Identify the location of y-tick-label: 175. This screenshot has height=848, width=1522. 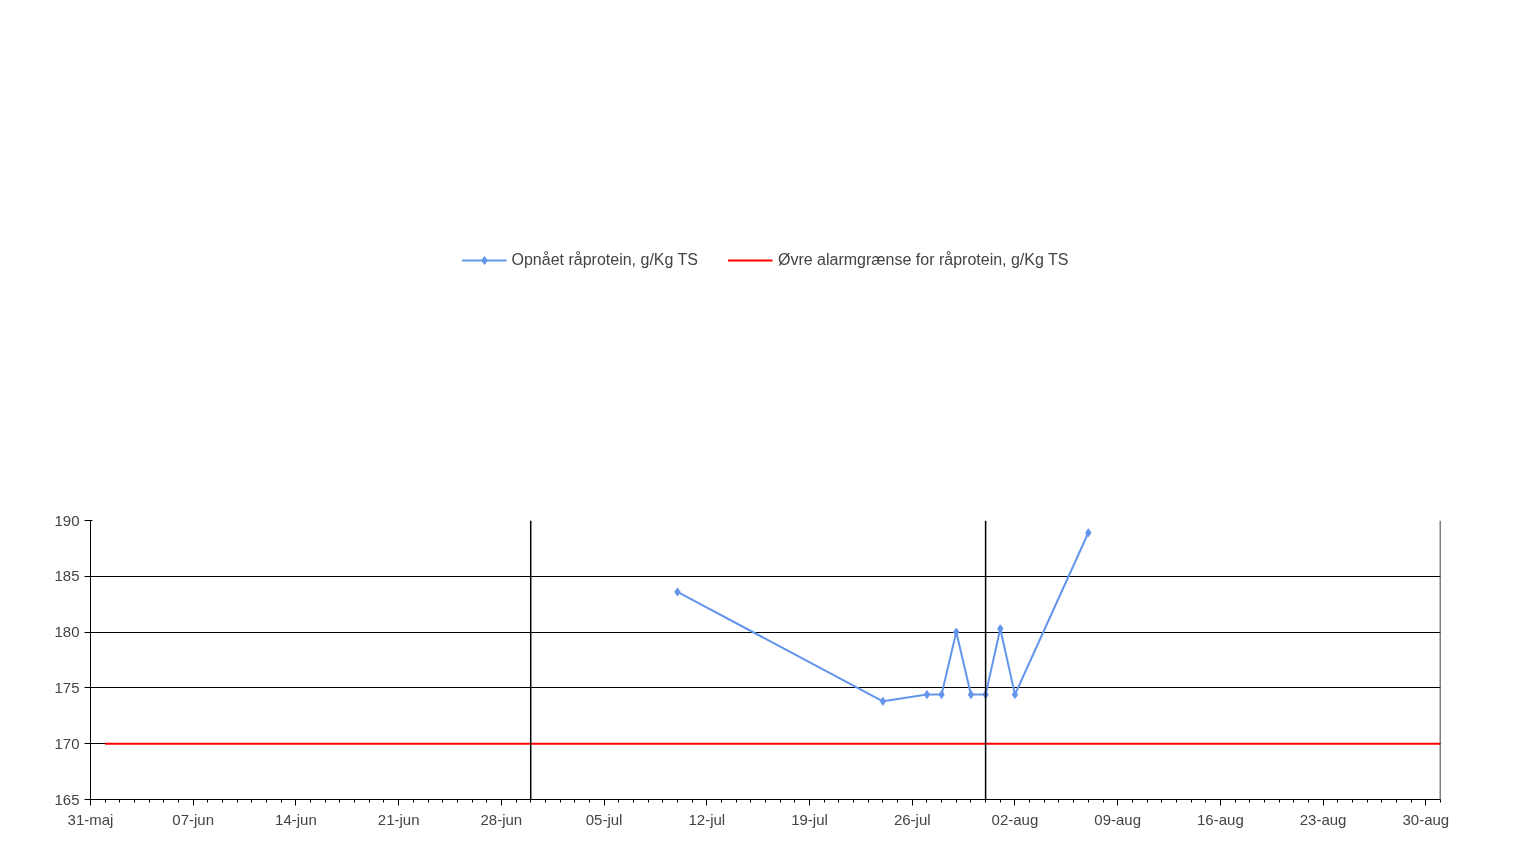
(67, 687).